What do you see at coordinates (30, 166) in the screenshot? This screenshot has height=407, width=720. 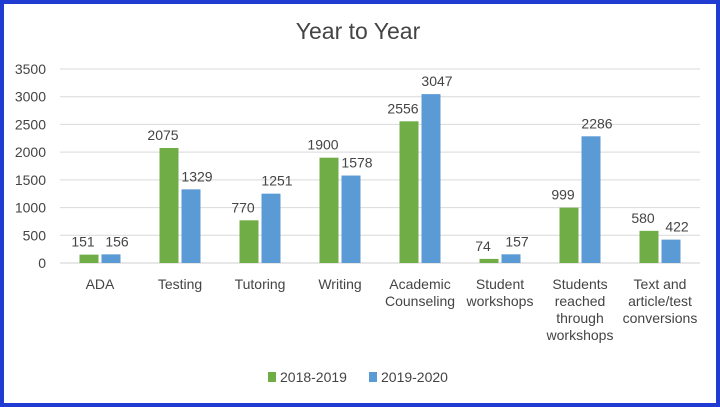 I see `y-axis-ticks: 0 500 1000 1500 2000 2500 3000 3500` at bounding box center [30, 166].